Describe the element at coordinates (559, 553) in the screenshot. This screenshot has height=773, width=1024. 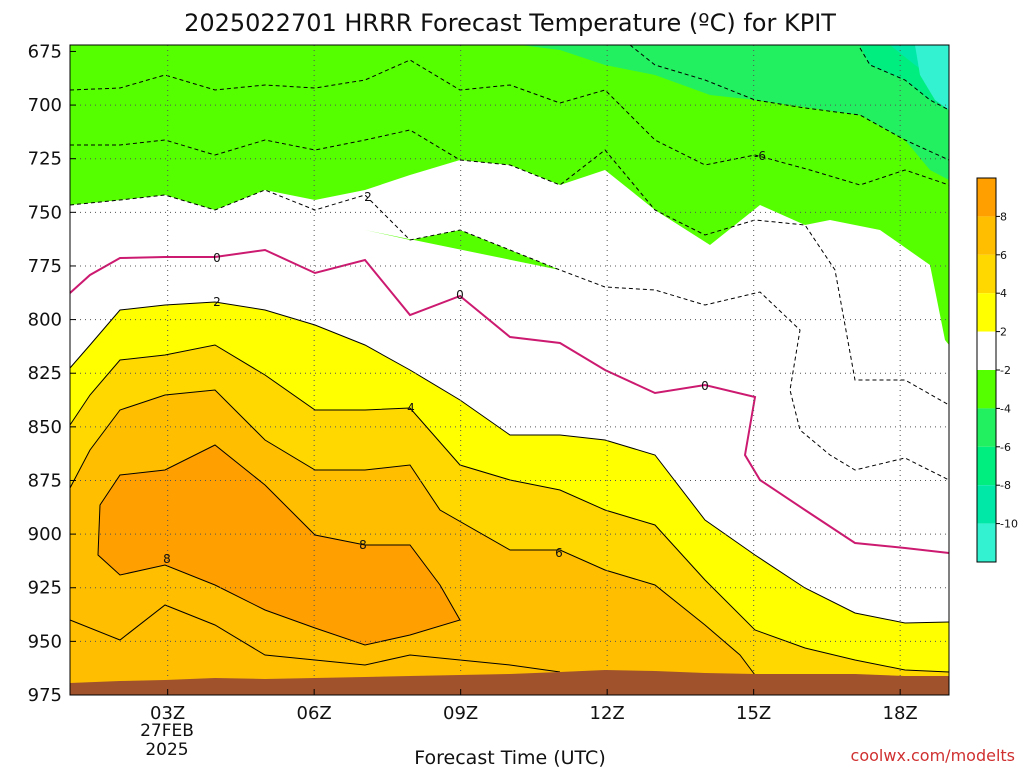
I see `contour-label: 6` at that location.